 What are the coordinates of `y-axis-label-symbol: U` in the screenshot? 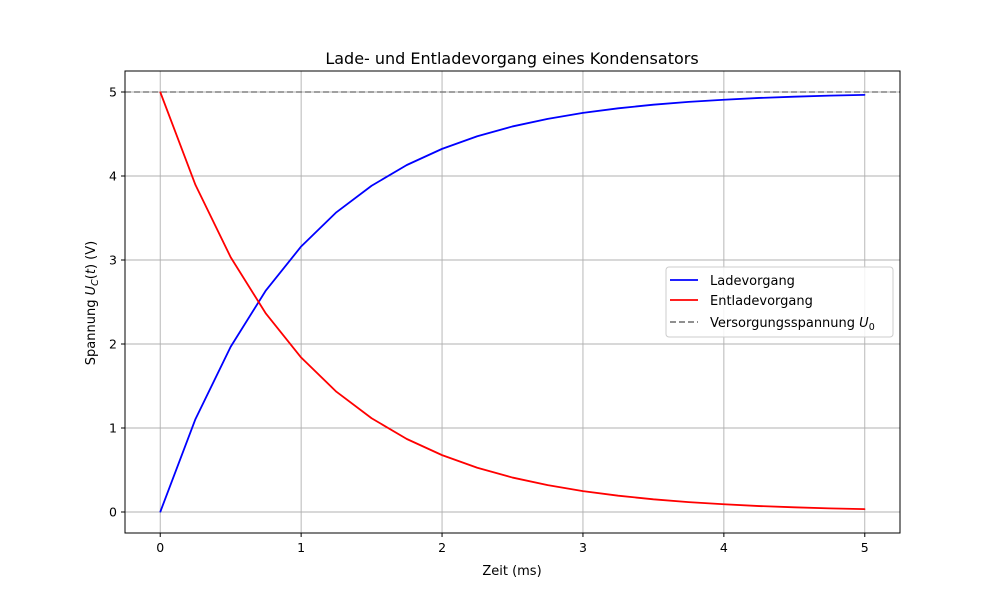 It's located at (91, 290).